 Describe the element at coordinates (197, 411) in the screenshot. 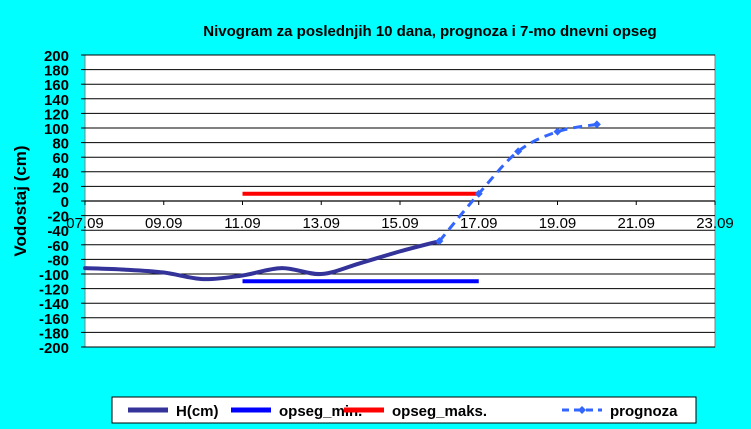

I see `legend-label: H(cm)` at that location.